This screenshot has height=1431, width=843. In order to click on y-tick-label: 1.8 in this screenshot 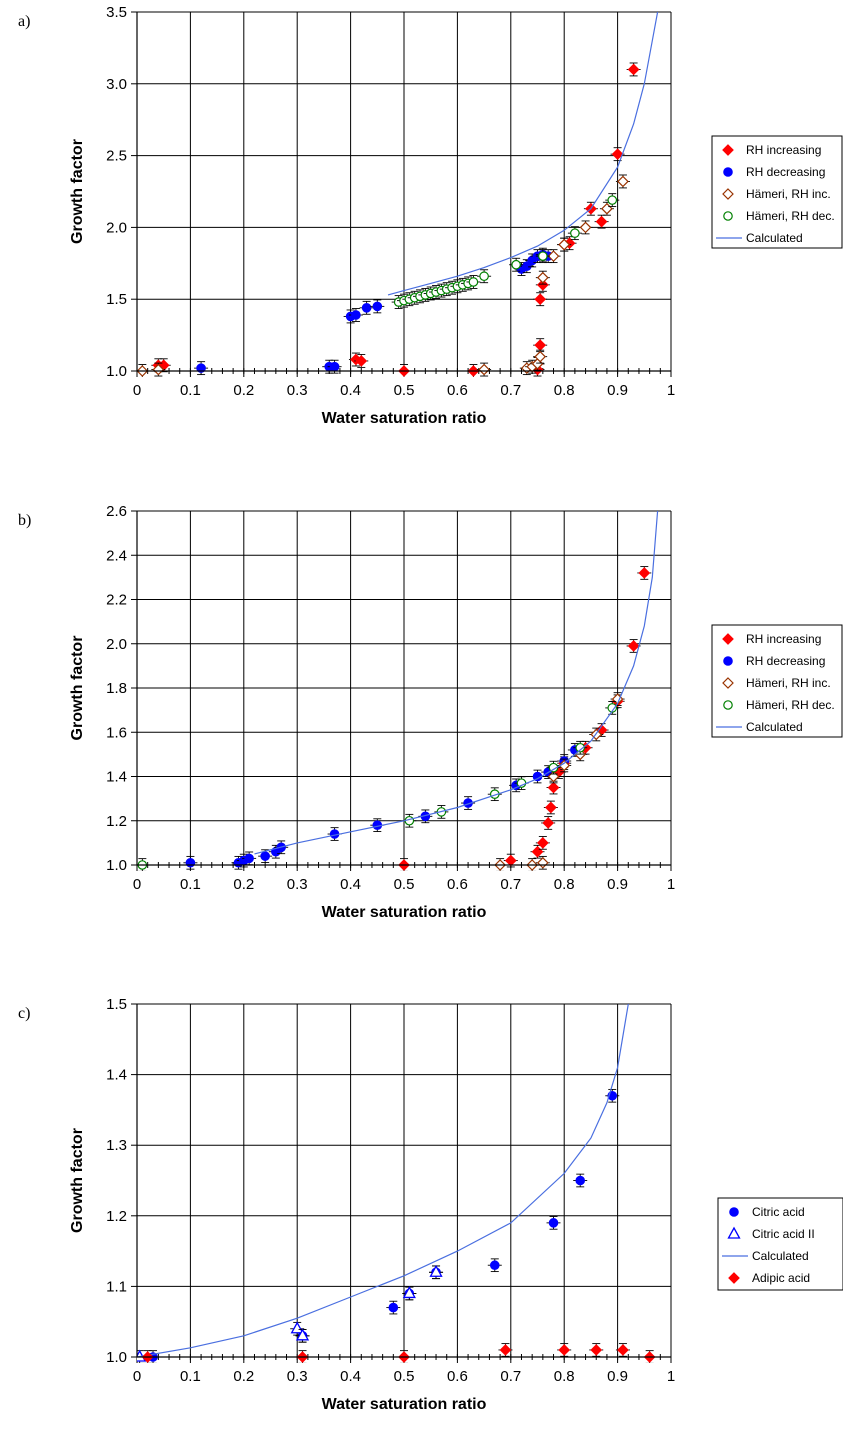, I will do `click(116, 688)`.